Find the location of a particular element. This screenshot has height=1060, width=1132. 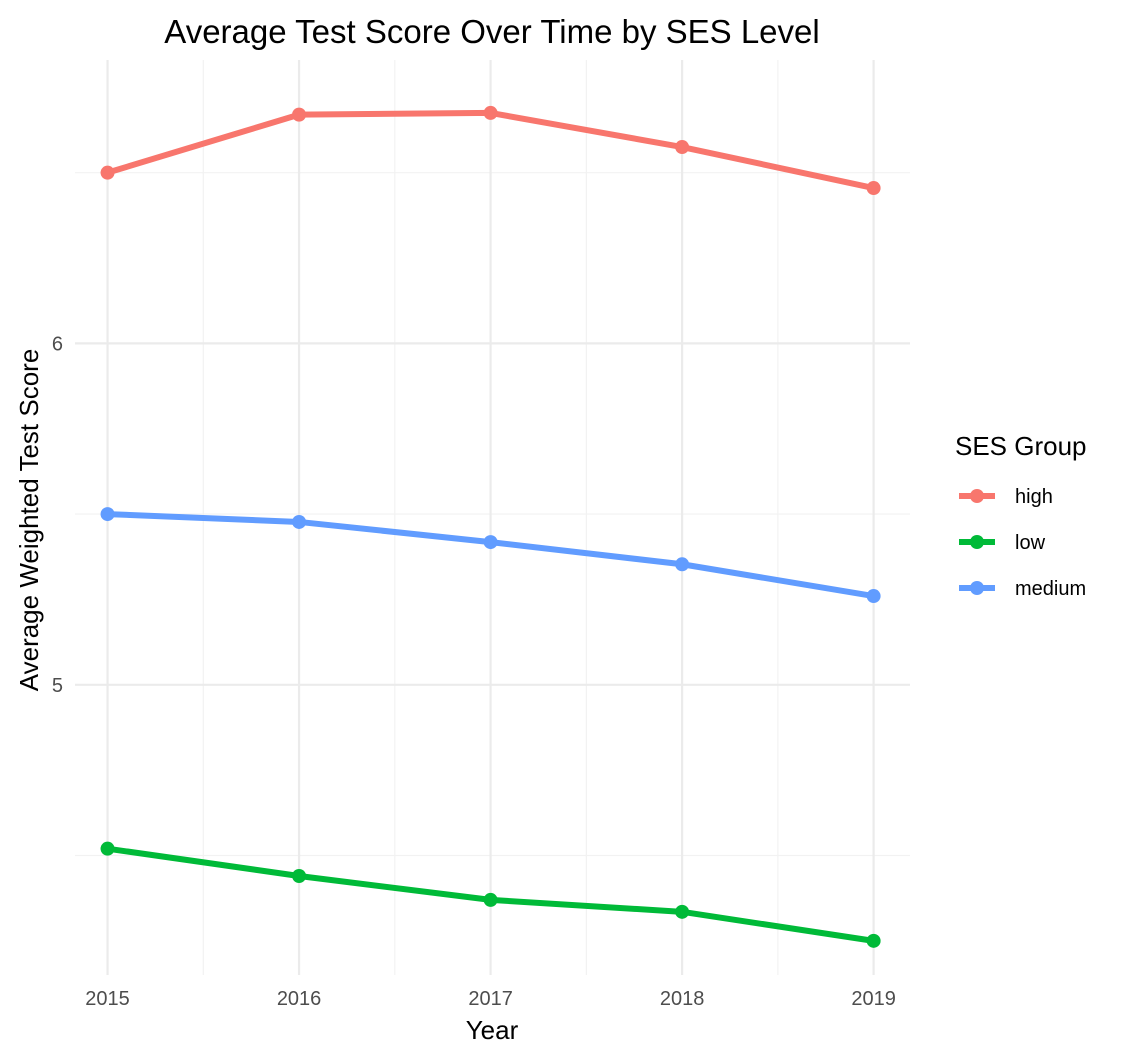

legend-item-low: low is located at coordinates (1002, 543).